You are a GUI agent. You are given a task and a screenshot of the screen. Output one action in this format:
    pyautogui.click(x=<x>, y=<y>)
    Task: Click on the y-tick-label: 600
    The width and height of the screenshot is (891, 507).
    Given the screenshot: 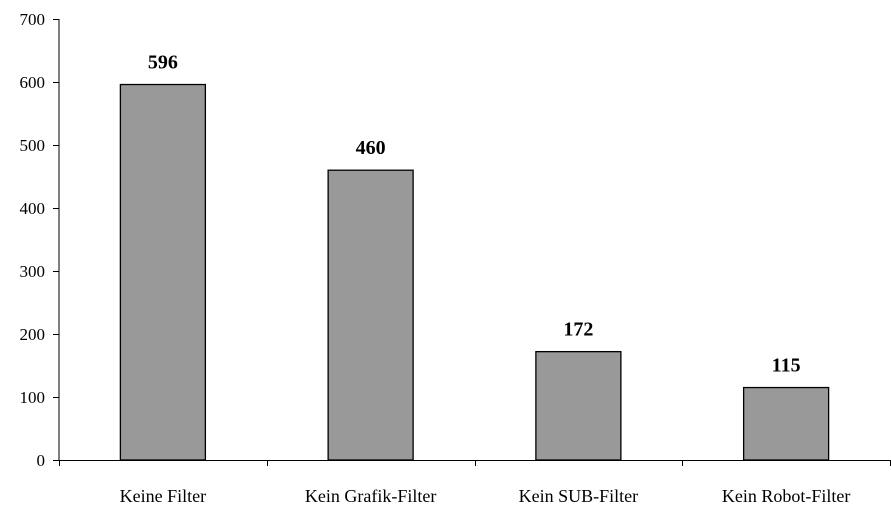 What is the action you would take?
    pyautogui.click(x=33, y=82)
    